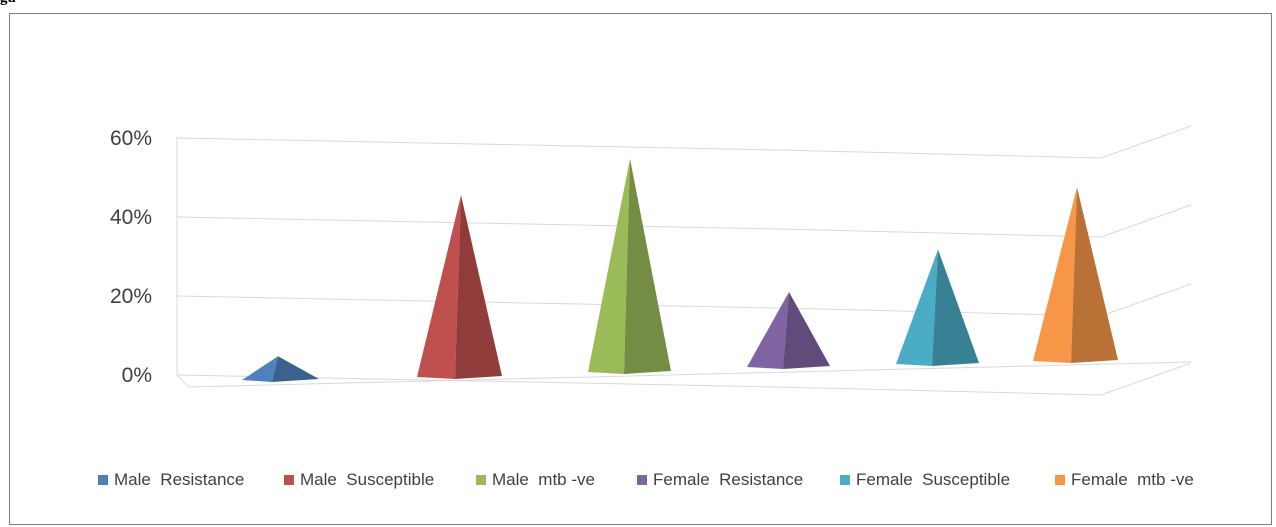 Image resolution: width=1276 pixels, height=527 pixels. I want to click on legend-item: Female Resistance, so click(720, 480).